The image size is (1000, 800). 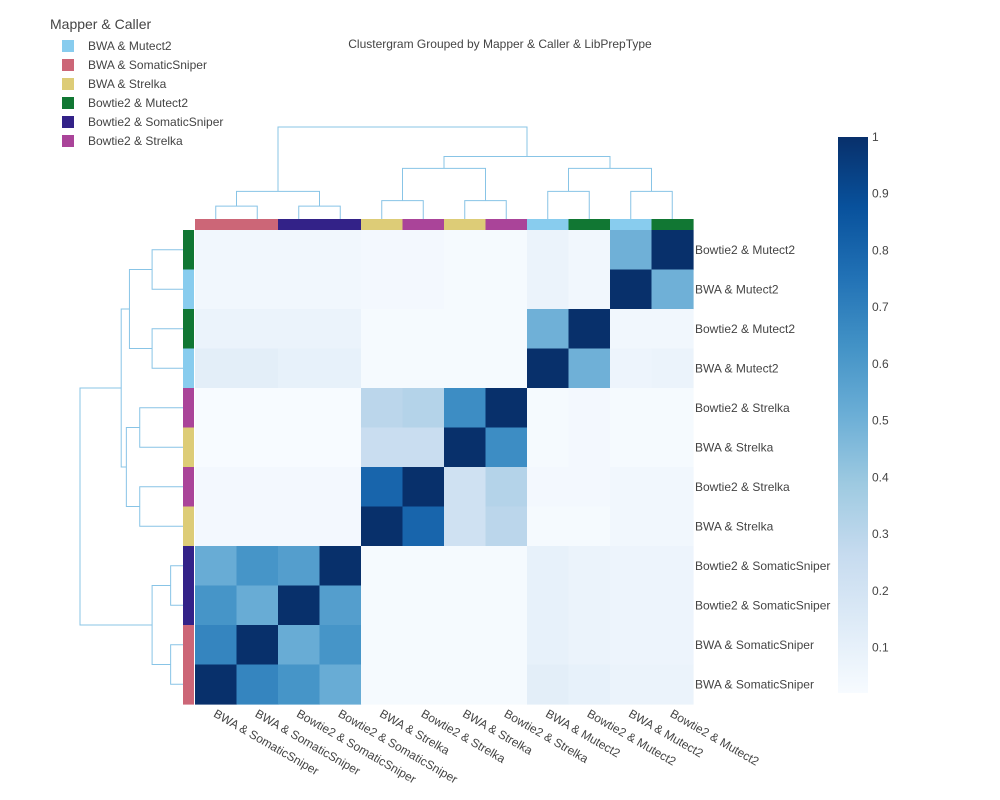 What do you see at coordinates (754, 684) in the screenshot?
I see `row-label: BWA & SomaticSniper` at bounding box center [754, 684].